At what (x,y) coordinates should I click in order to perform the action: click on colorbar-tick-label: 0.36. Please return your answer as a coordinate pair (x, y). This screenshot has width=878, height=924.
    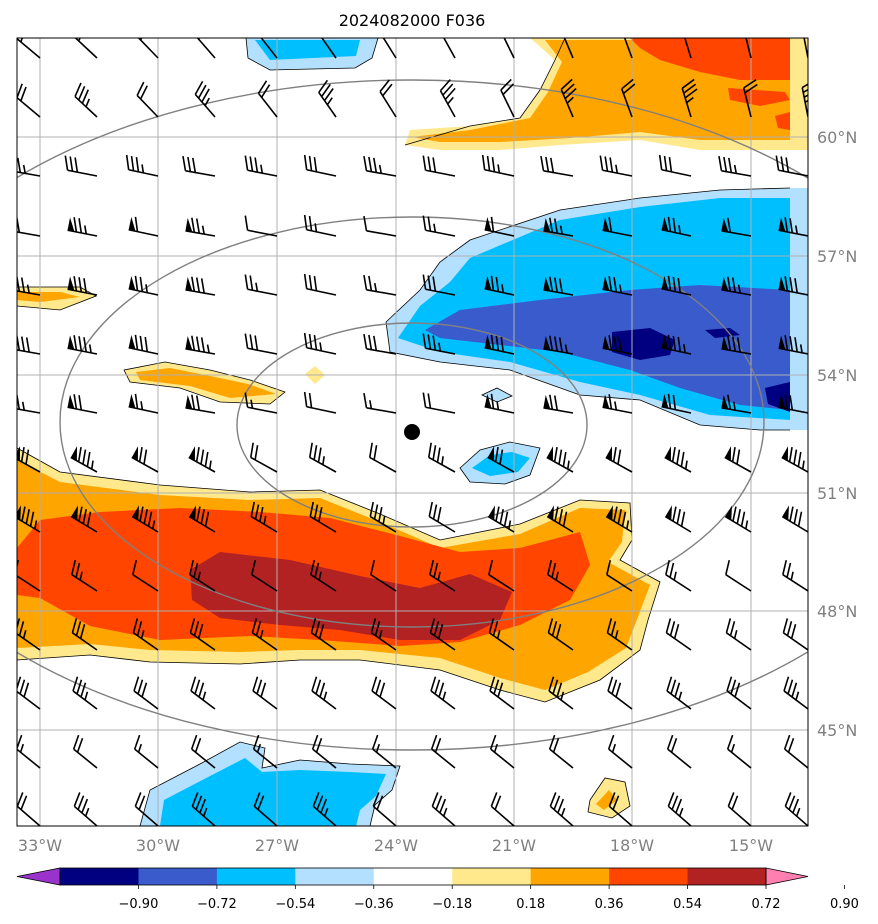
    Looking at the image, I should click on (609, 904).